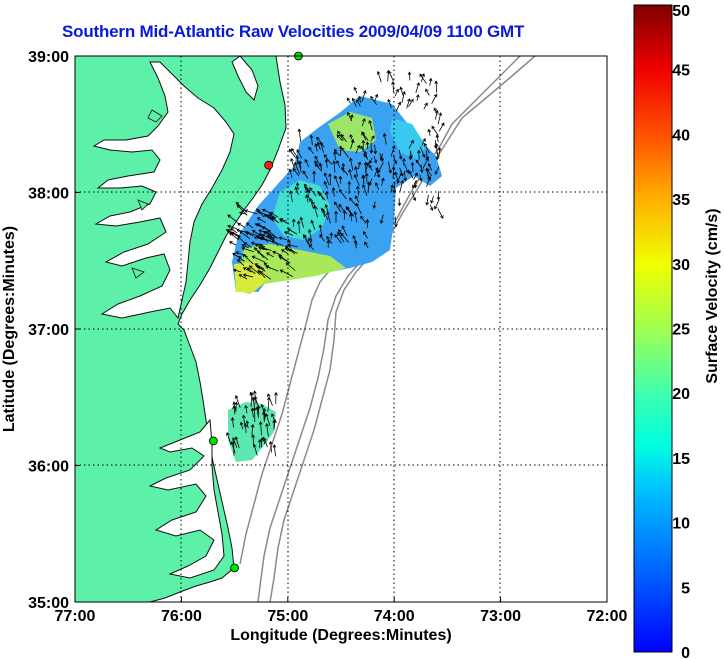 The height and width of the screenshot is (659, 724). I want to click on colorbar-tick-label: 35, so click(681, 200).